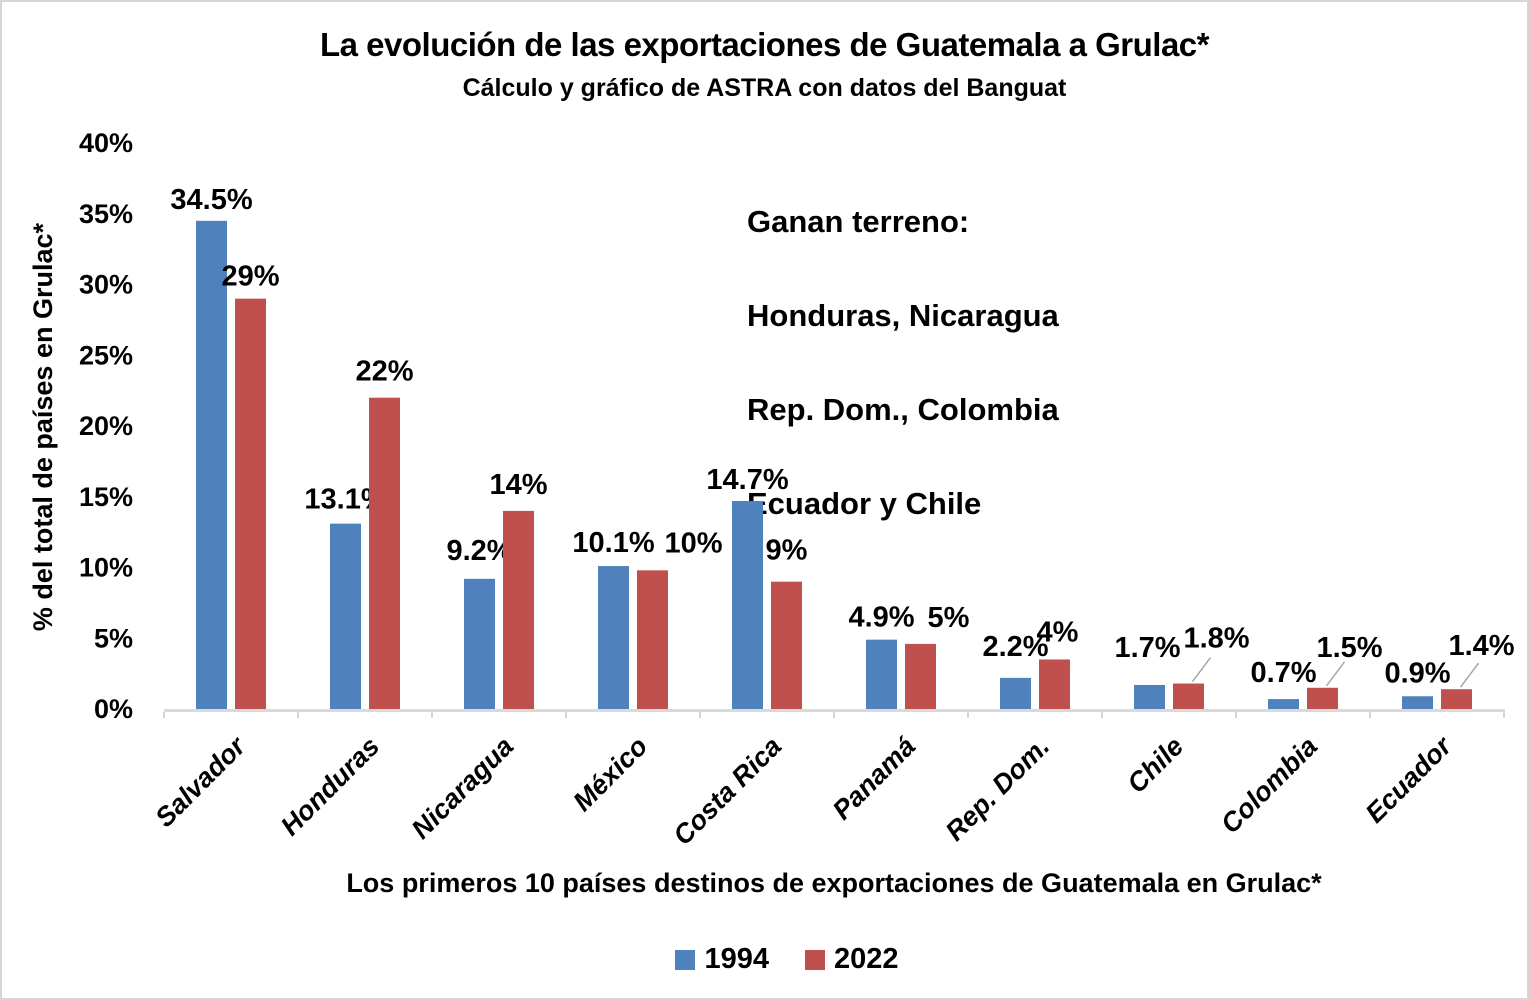  What do you see at coordinates (866, 959) in the screenshot?
I see `legend-label-2022: 2022` at bounding box center [866, 959].